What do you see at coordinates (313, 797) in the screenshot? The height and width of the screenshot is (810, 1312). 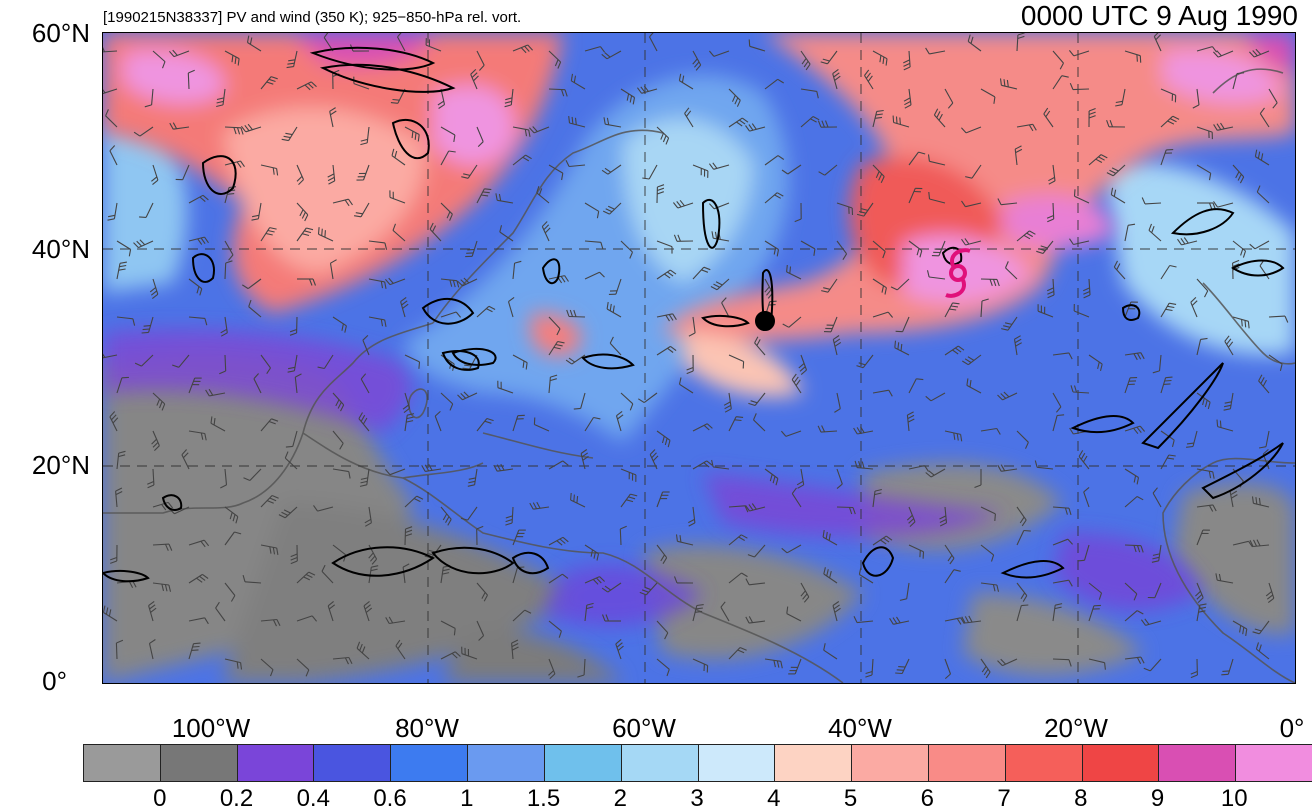 I see `colorbar-label: 0.4` at bounding box center [313, 797].